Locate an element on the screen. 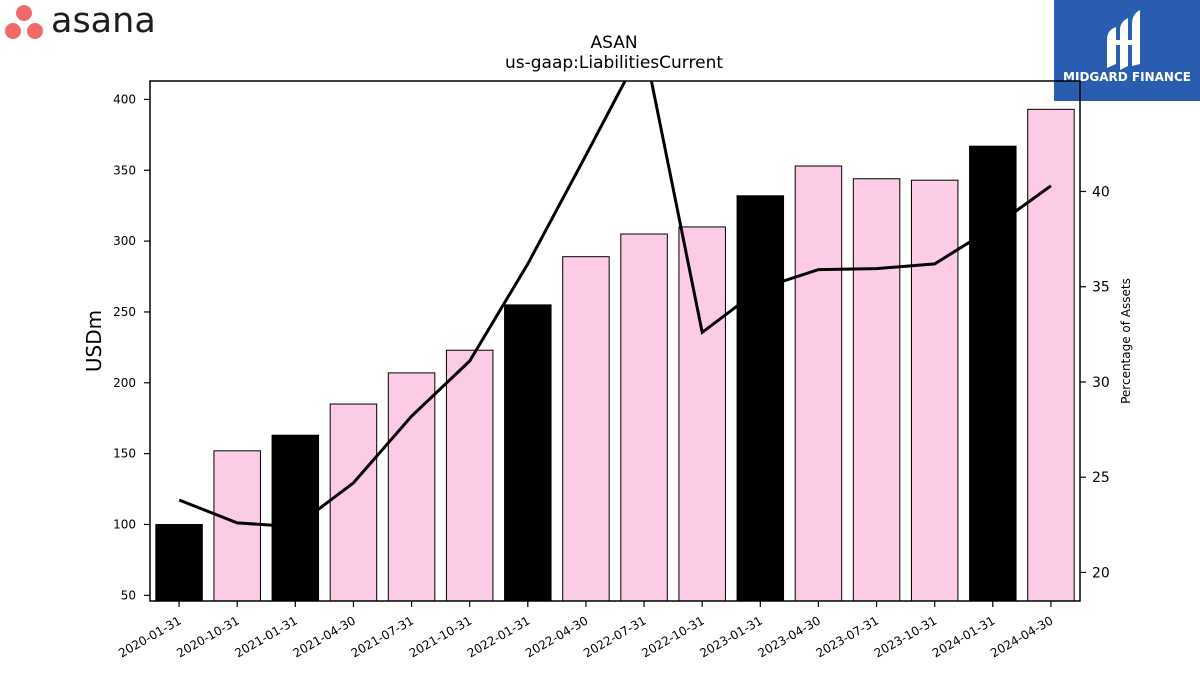  x-tick-label: 2021-01-31 is located at coordinates (265, 636).